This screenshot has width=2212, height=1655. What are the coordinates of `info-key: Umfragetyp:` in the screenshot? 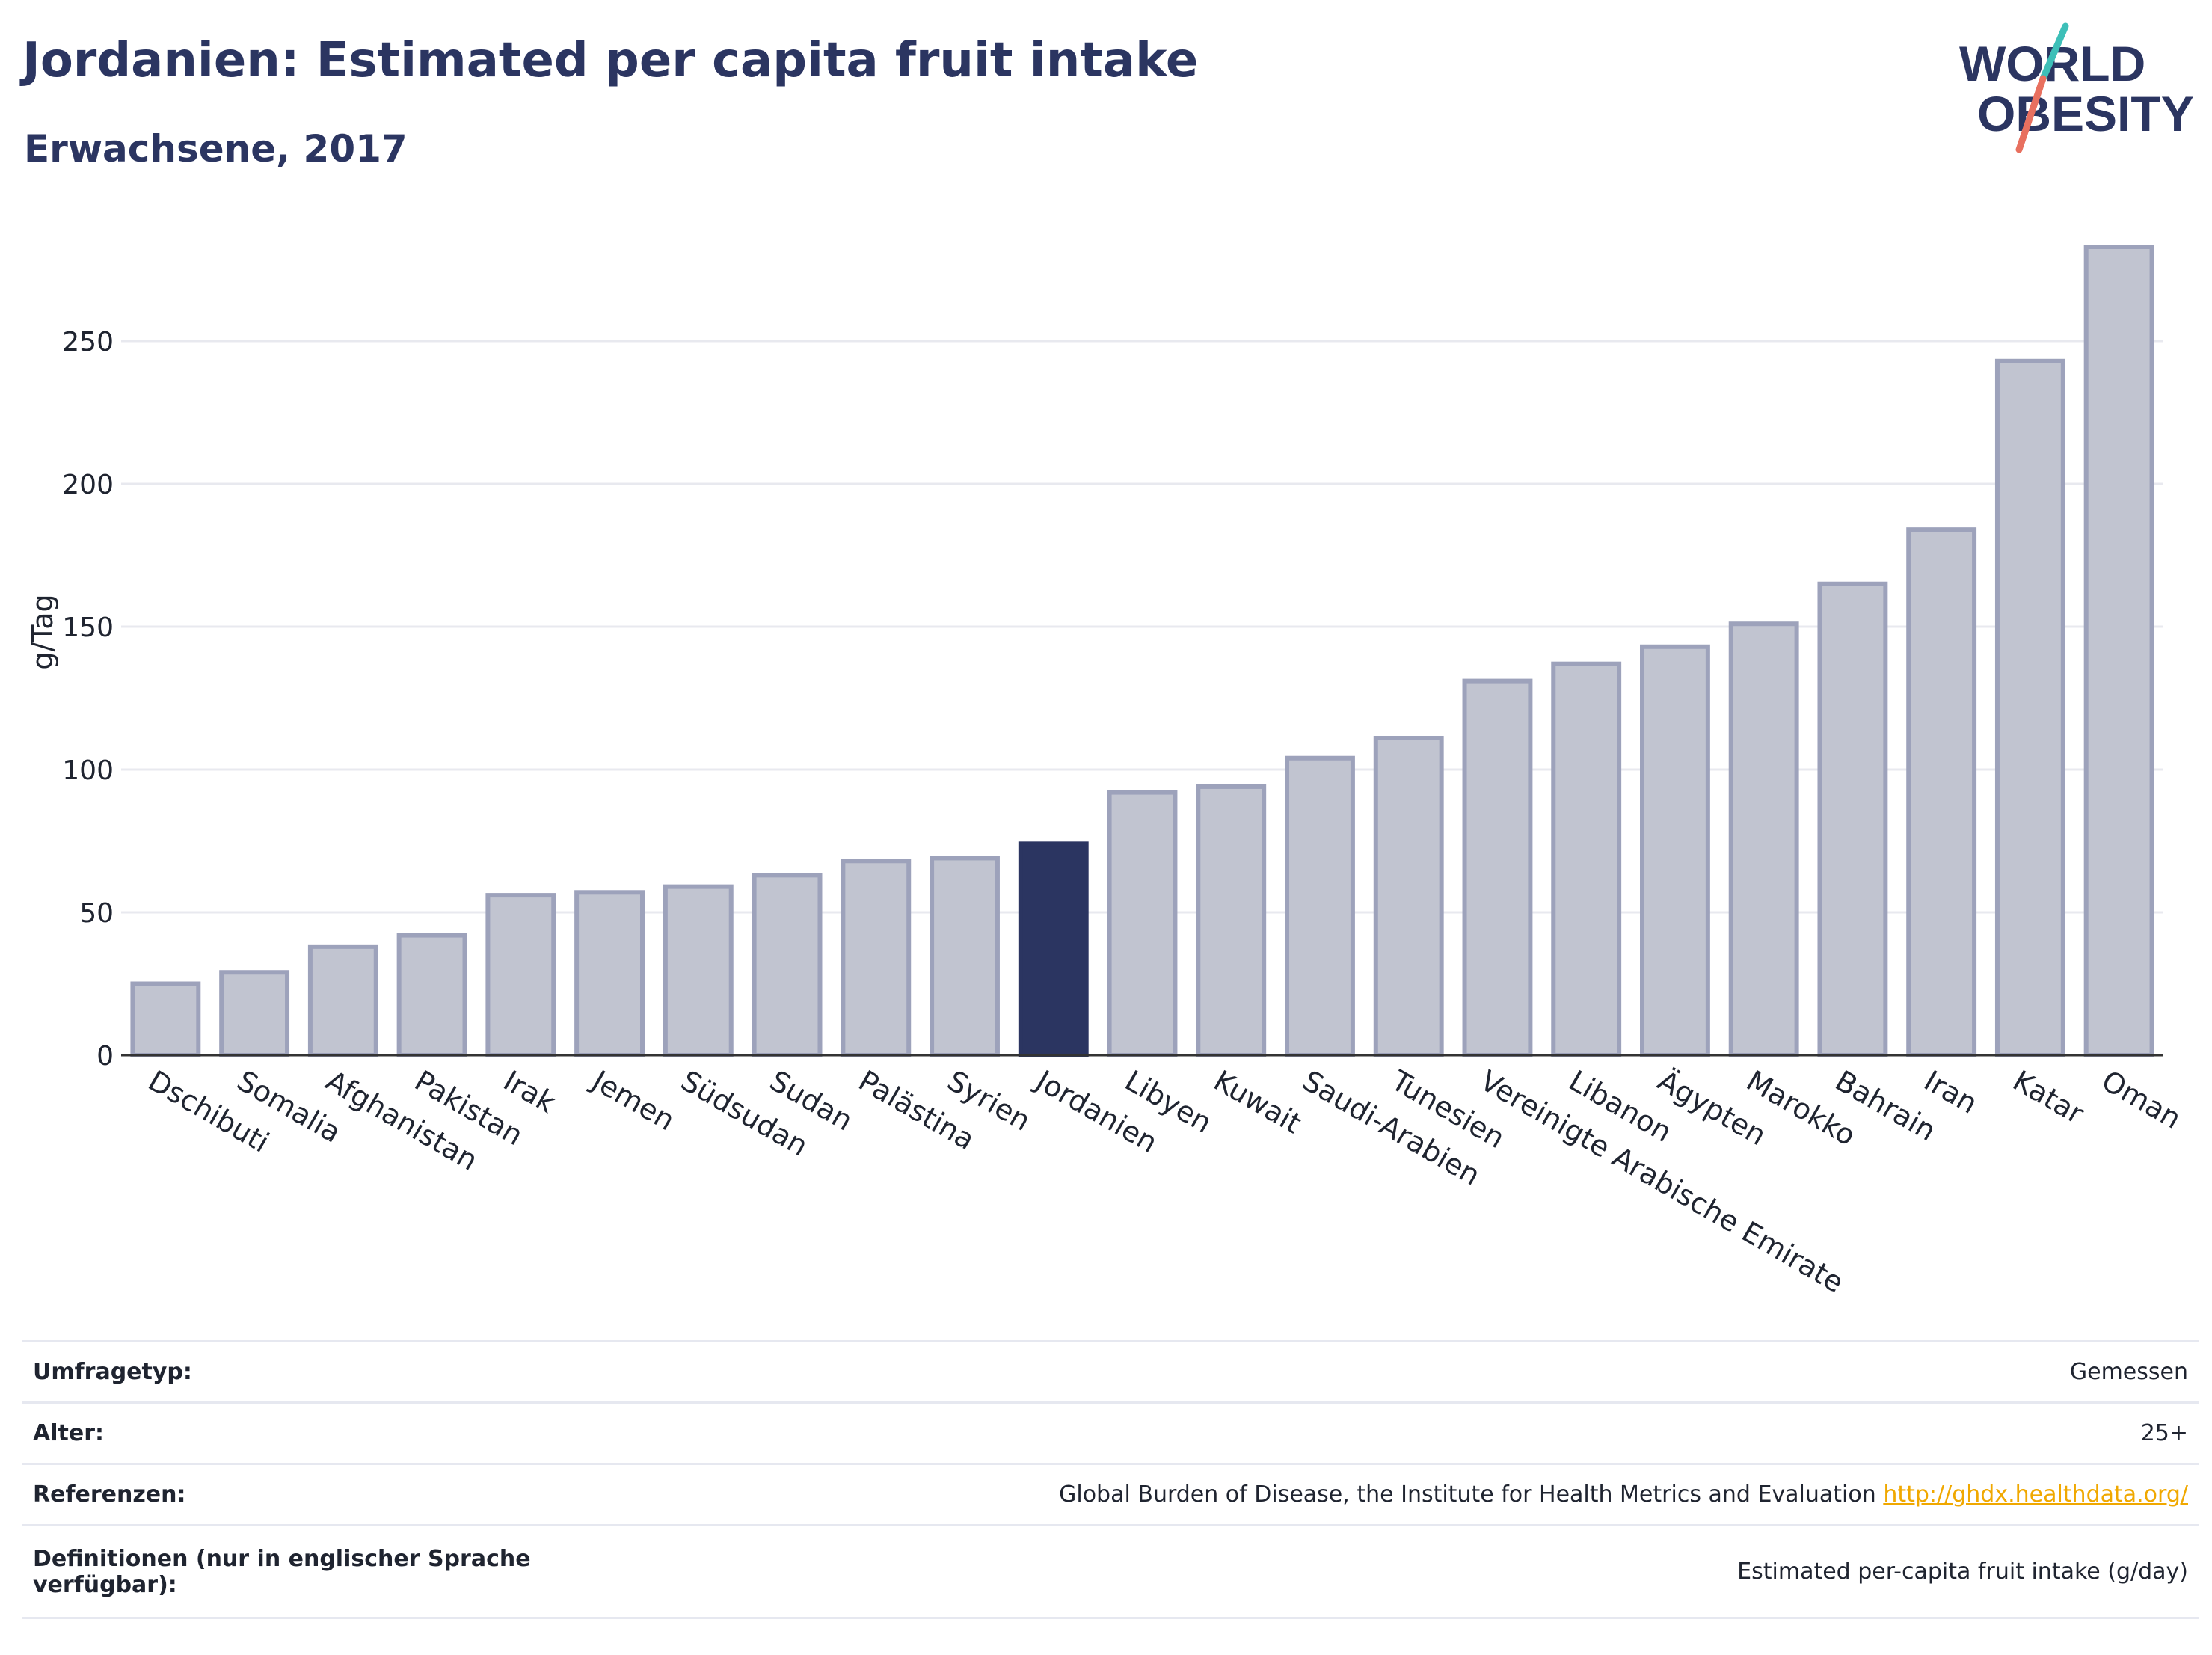 It's located at (294, 1371).